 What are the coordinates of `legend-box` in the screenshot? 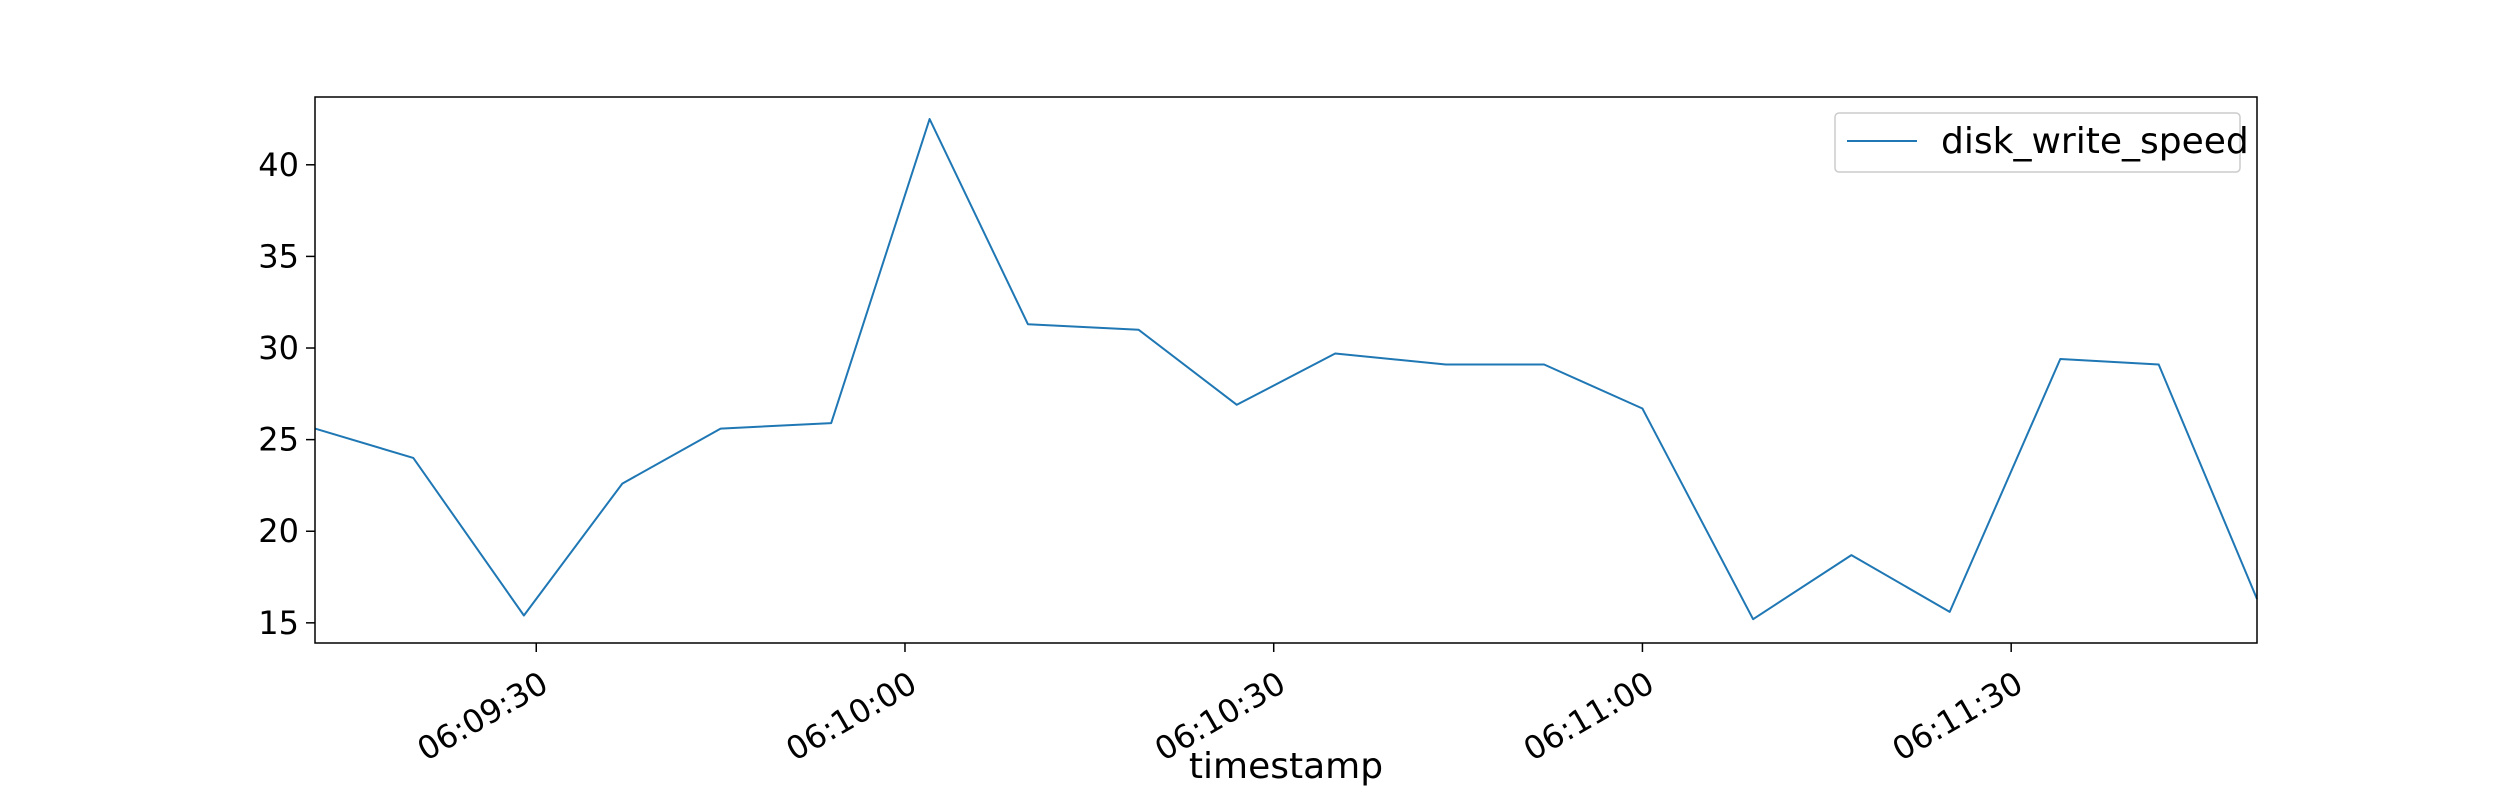 It's located at (2037, 142).